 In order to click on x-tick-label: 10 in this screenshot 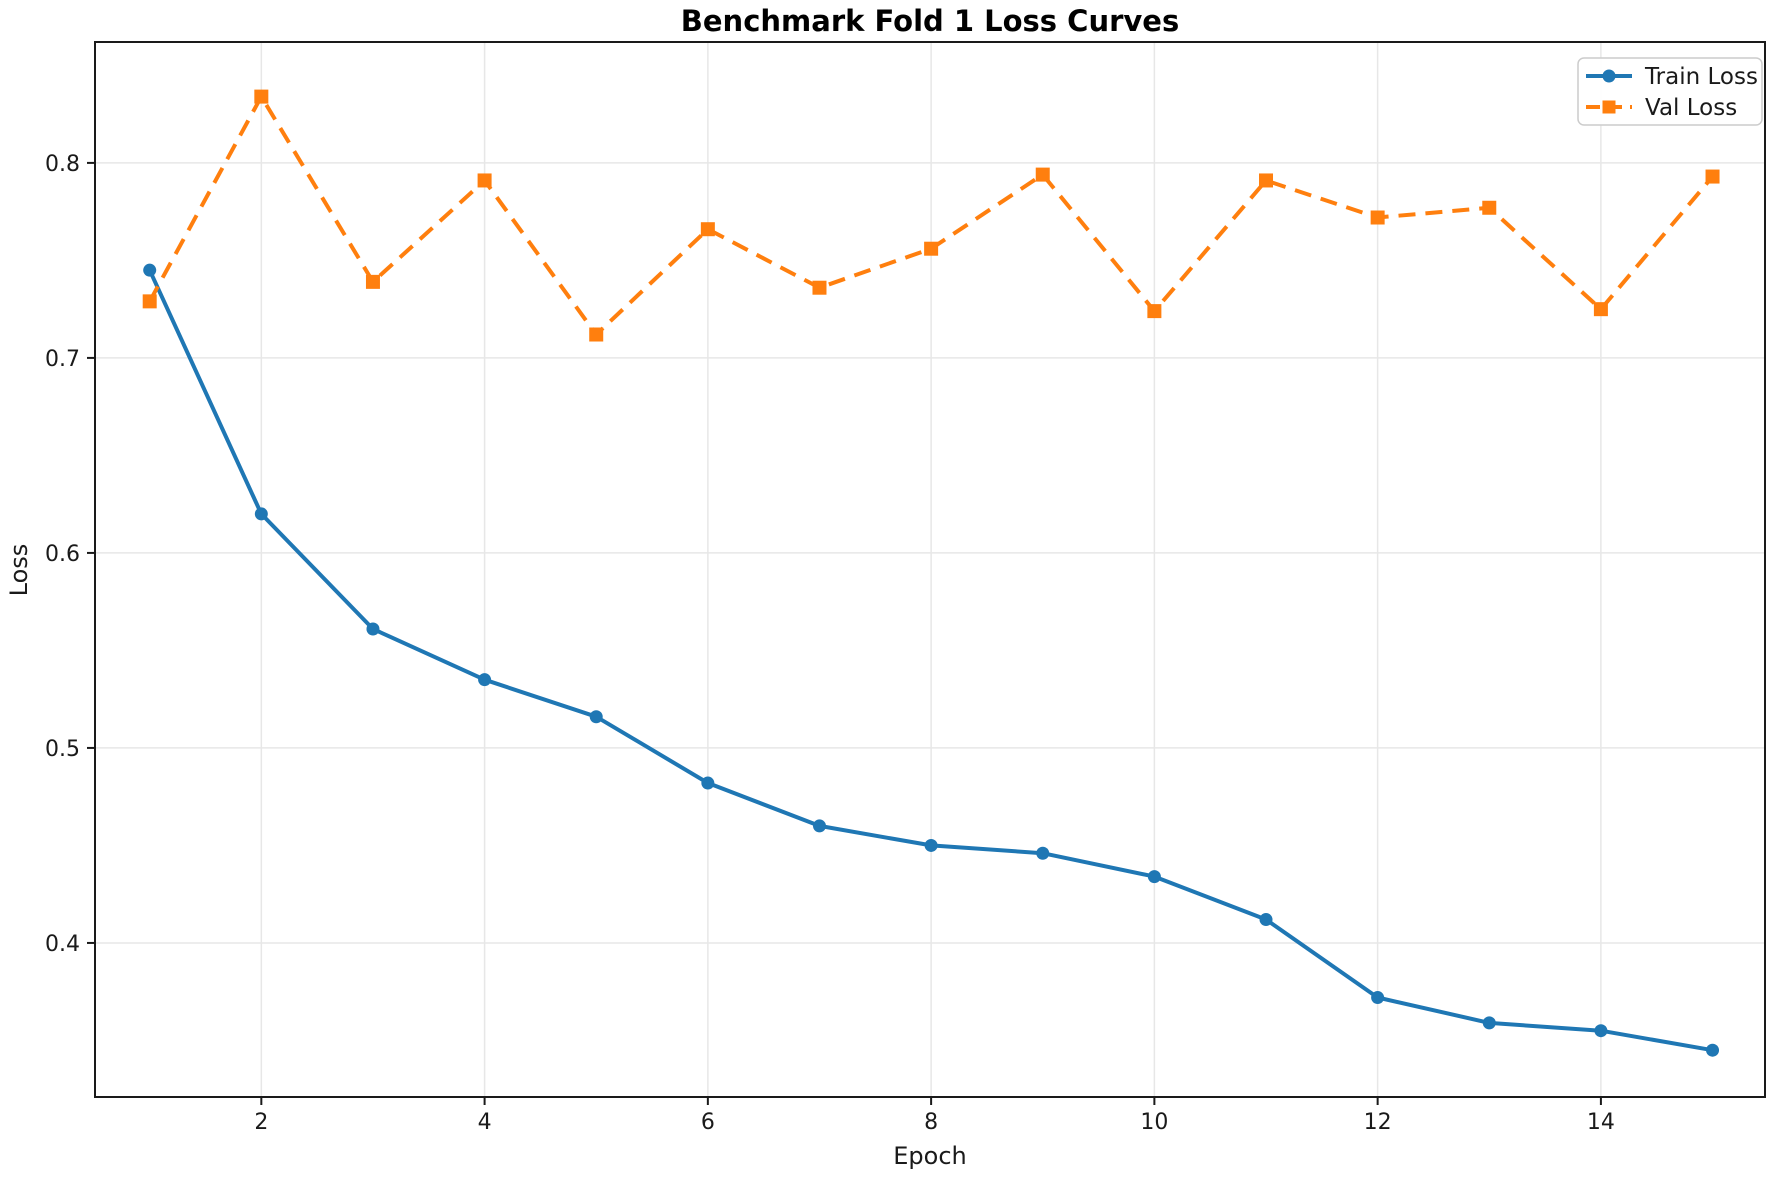, I will do `click(1154, 1122)`.